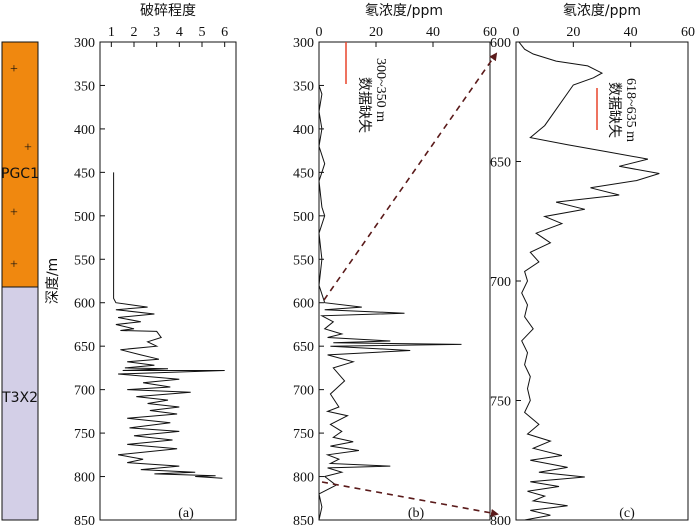 This screenshot has width=700, height=530. Describe the element at coordinates (364, 105) in the screenshot. I see `panel-b-gap-label: 数据缺失` at that location.